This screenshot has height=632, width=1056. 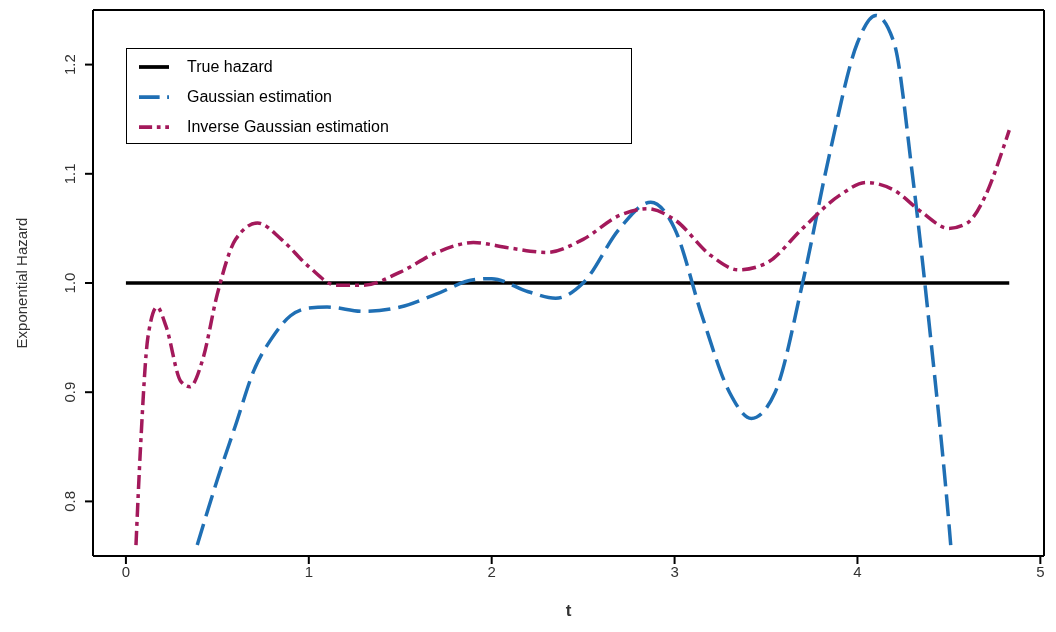 I want to click on y-axis-title: Exponential Hazard, so click(x=22, y=283).